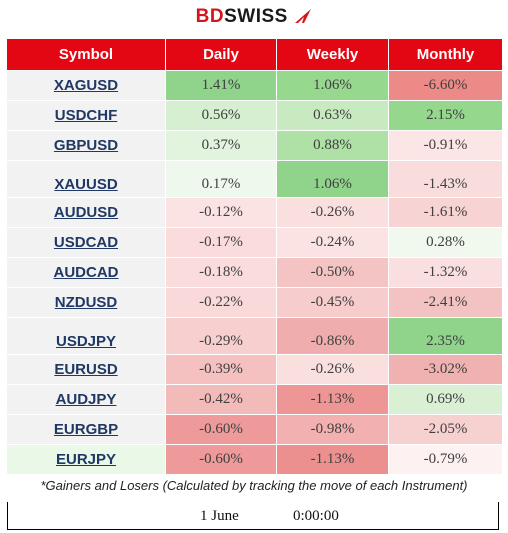  Describe the element at coordinates (332, 336) in the screenshot. I see `weekly-change-cell: -0.86%` at that location.